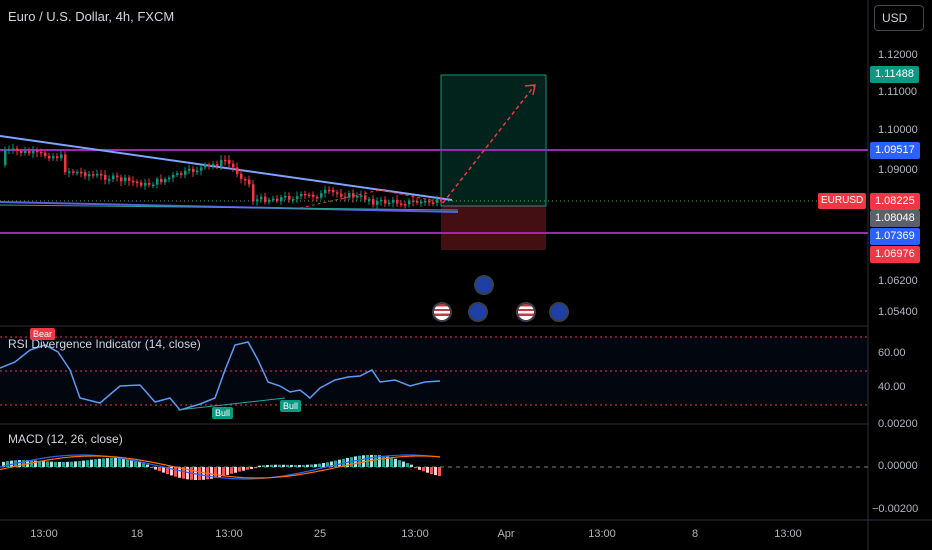  Describe the element at coordinates (220, 376) in the screenshot. I see `rsi-line` at that location.